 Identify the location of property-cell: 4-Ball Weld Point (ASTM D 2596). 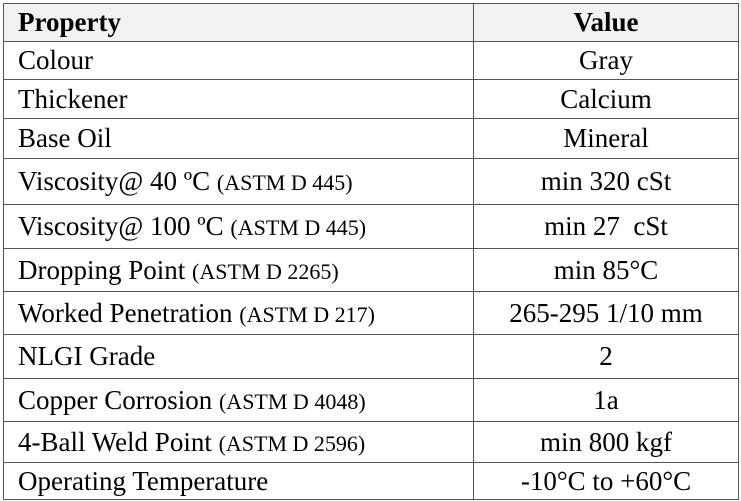
(238, 442).